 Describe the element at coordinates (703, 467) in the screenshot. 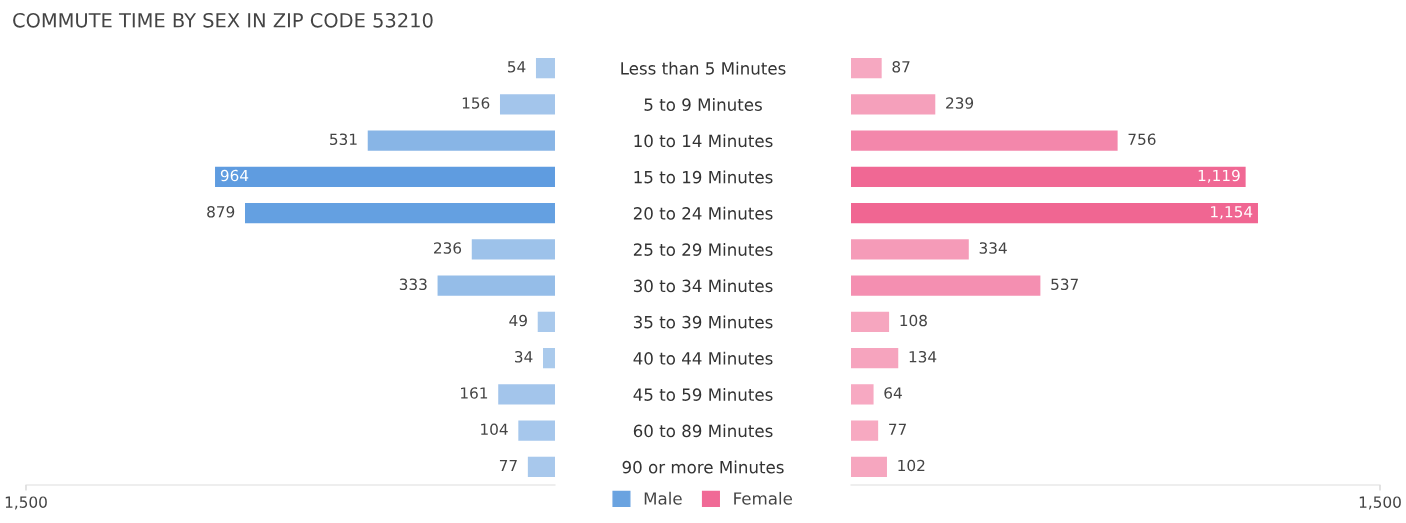

I see `y-tick-label: 90 or more Minutes` at that location.